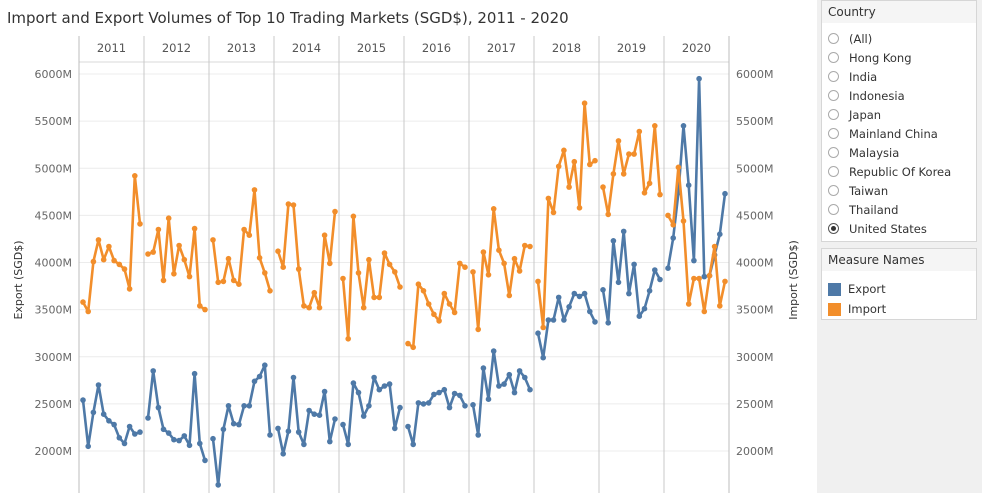 Image resolution: width=982 pixels, height=493 pixels. Describe the element at coordinates (858, 190) in the screenshot. I see `country-option: Taiwan` at that location.